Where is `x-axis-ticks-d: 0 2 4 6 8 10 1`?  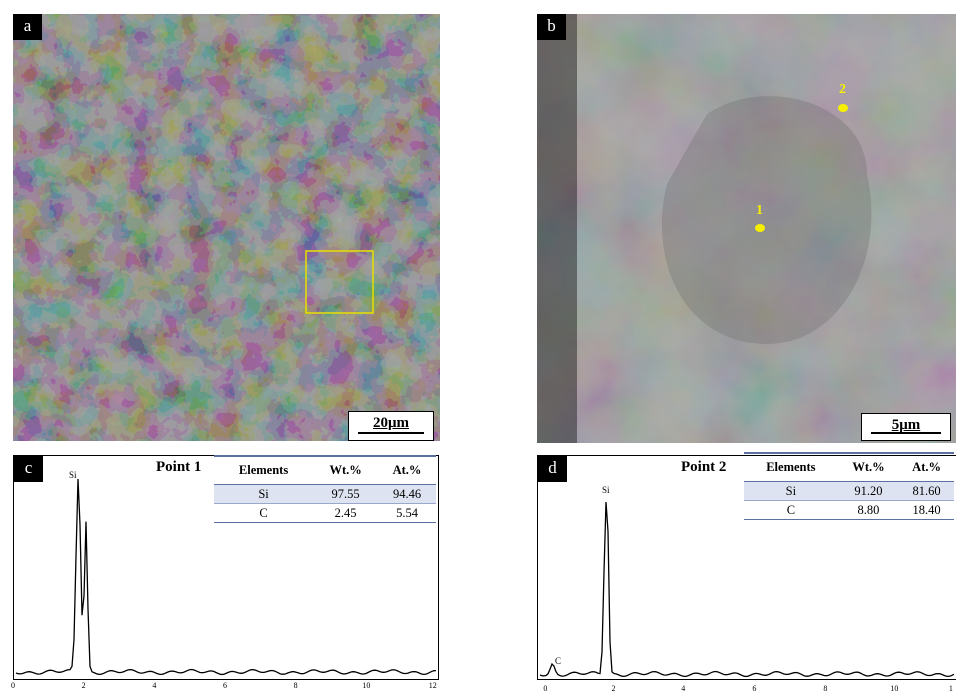 x-axis-ticks-d: 0 2 4 6 8 10 1 is located at coordinates (746, 690).